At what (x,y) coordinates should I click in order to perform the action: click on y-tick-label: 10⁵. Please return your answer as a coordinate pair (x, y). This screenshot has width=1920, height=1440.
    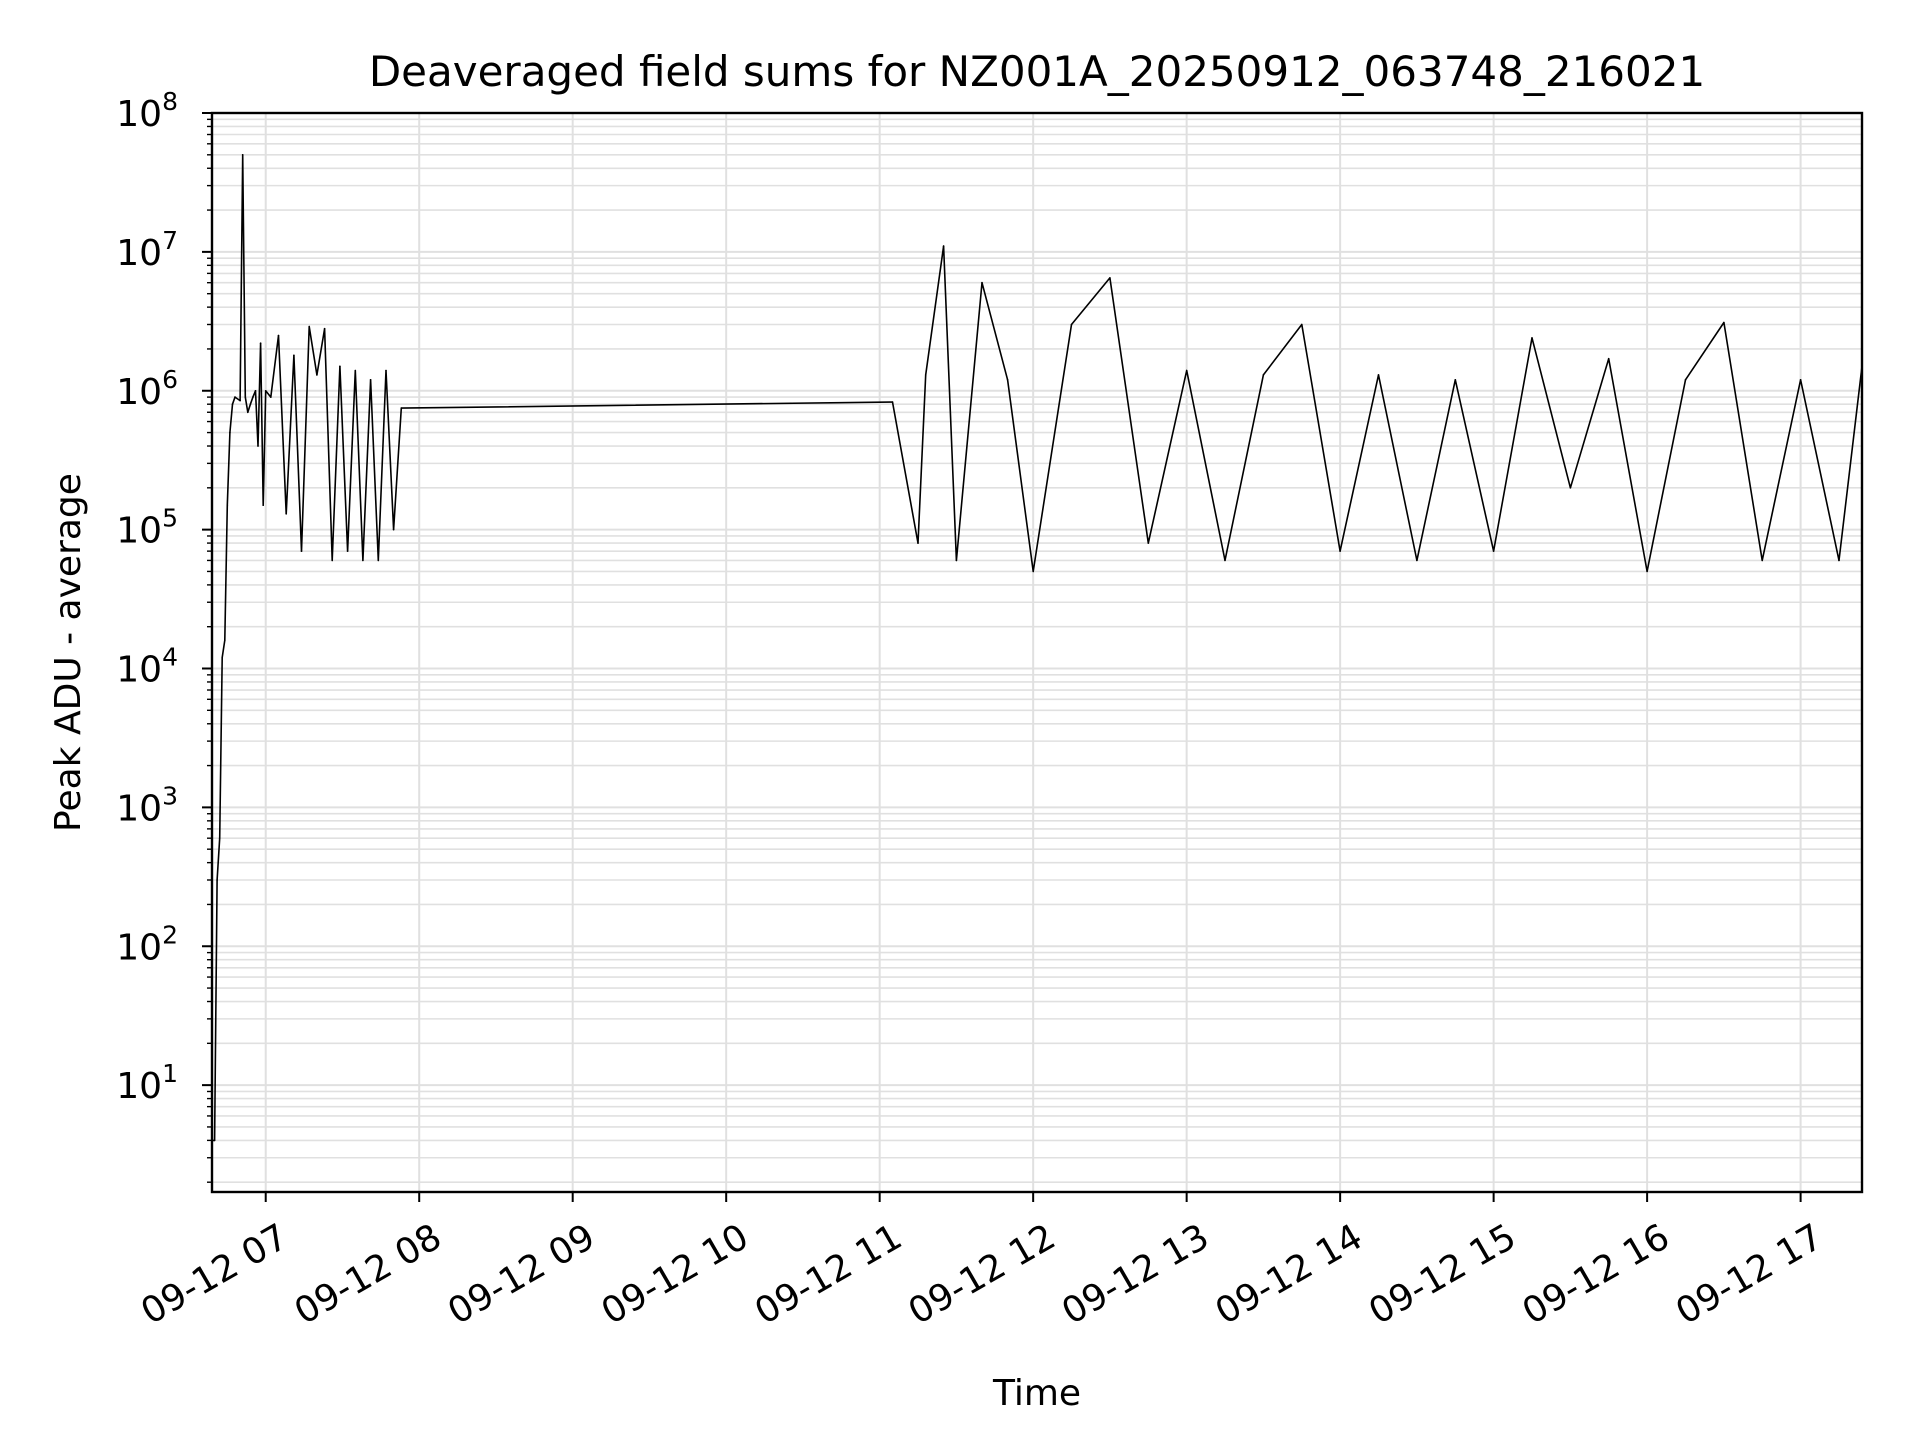
    Looking at the image, I should click on (147, 528).